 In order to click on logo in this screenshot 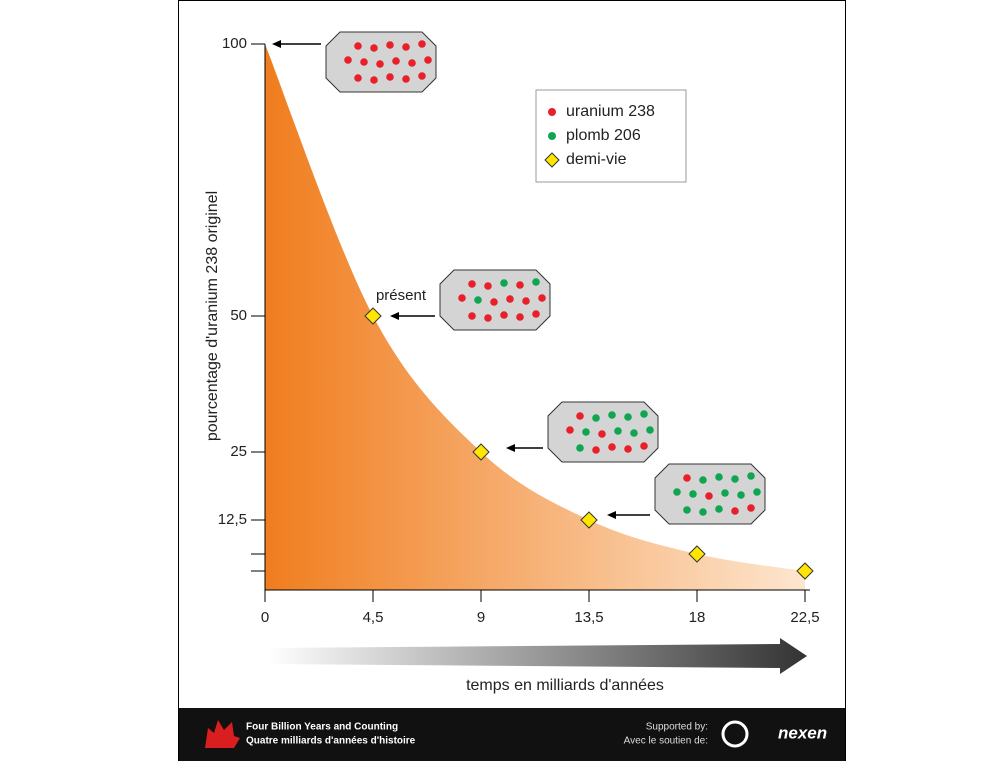, I will do `click(222, 734)`.